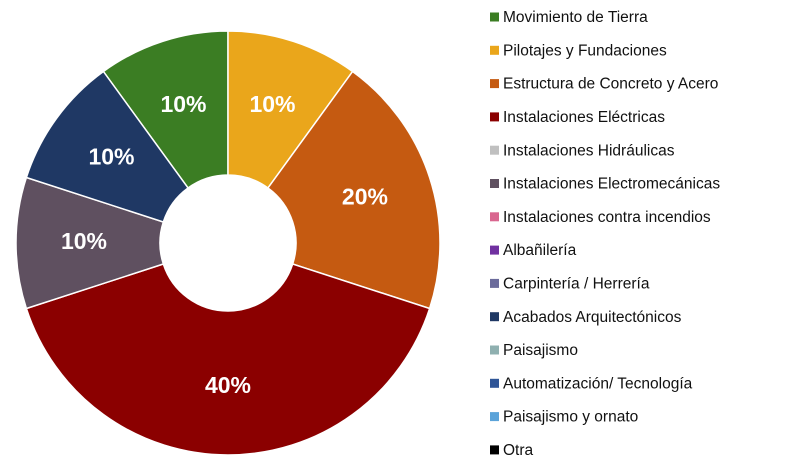 The width and height of the screenshot is (800, 457). What do you see at coordinates (518, 449) in the screenshot?
I see `legend-label: Otra` at bounding box center [518, 449].